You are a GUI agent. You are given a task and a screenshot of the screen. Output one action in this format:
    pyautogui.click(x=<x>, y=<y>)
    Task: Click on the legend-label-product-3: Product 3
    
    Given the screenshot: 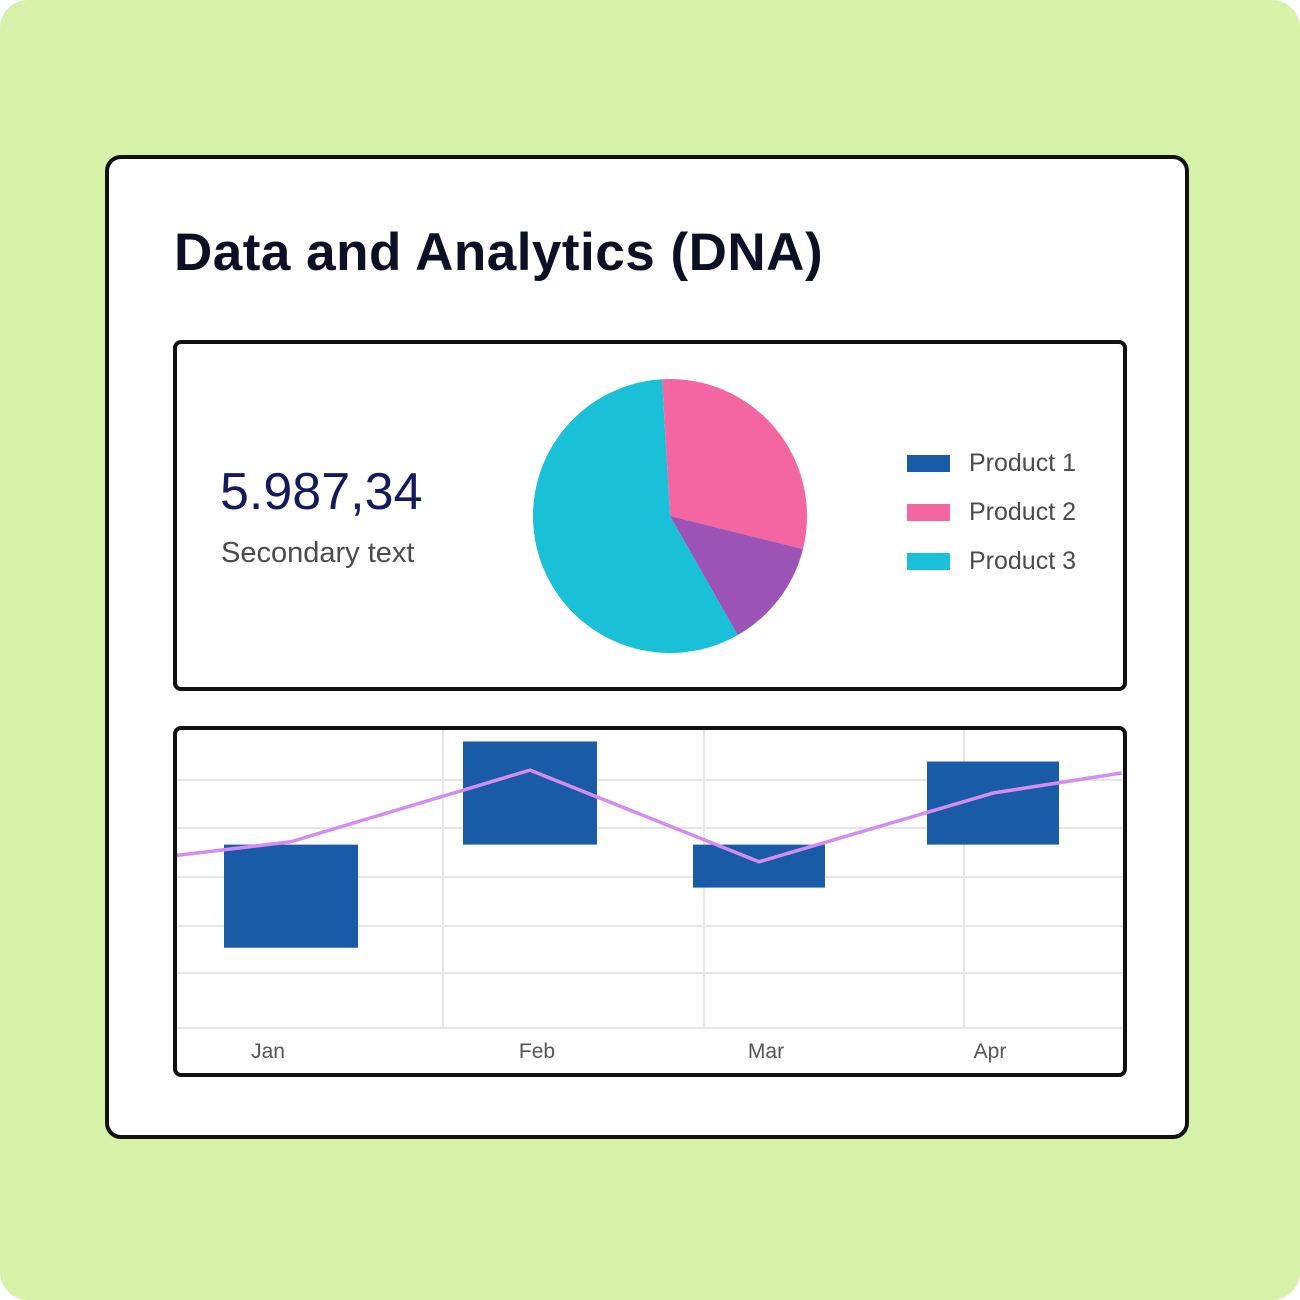 What is the action you would take?
    pyautogui.click(x=1023, y=560)
    